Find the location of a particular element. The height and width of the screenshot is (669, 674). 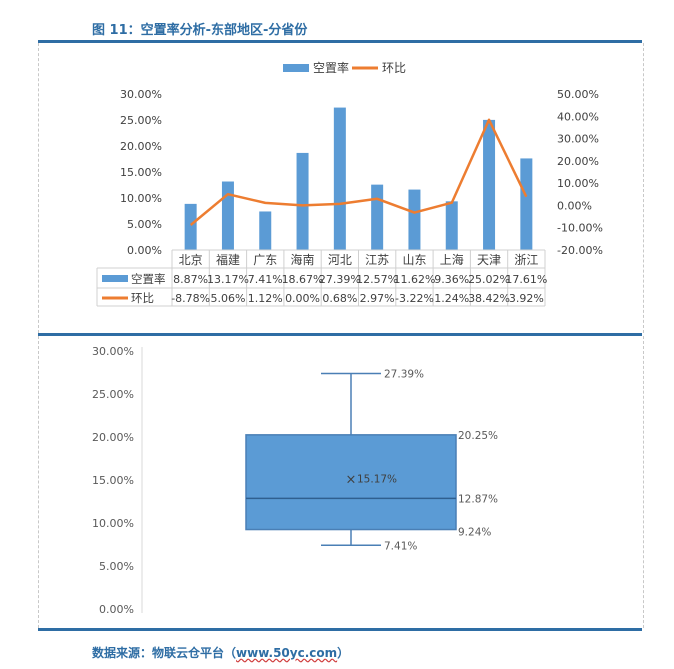

category-label: 浙江 is located at coordinates (526, 260).